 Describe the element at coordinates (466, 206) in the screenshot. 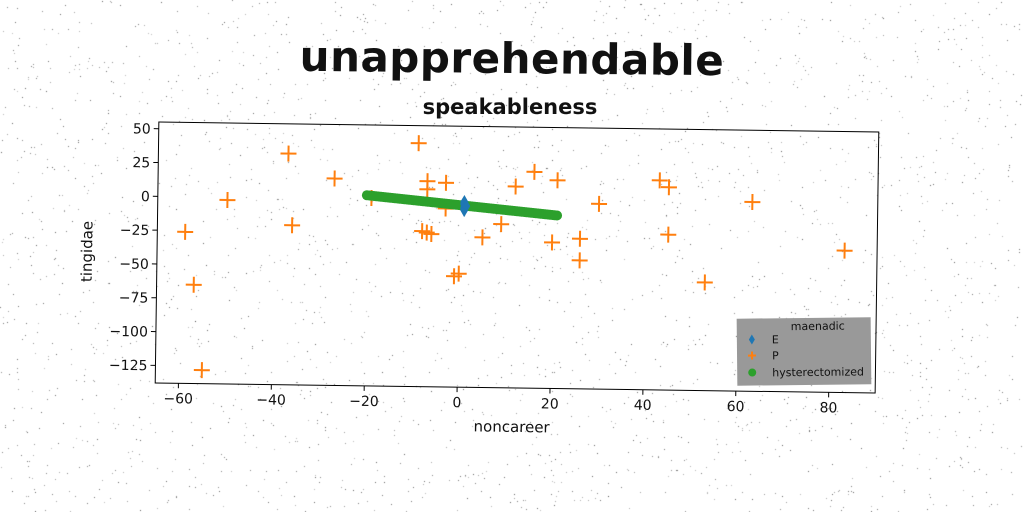

I see `e-point` at that location.